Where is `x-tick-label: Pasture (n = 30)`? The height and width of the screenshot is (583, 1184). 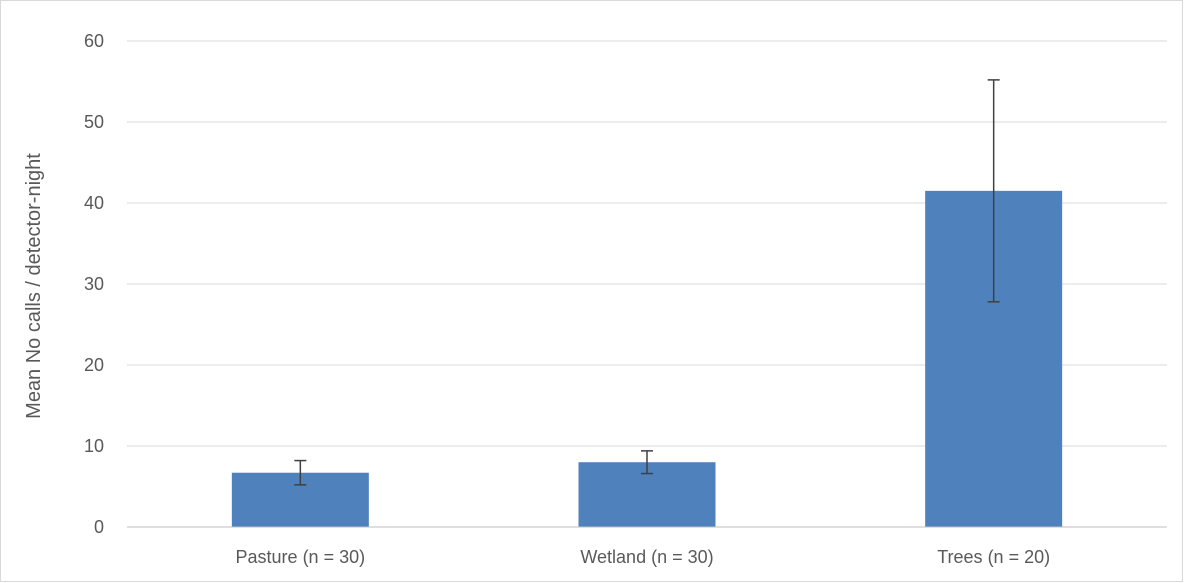 x-tick-label: Pasture (n = 30) is located at coordinates (301, 557).